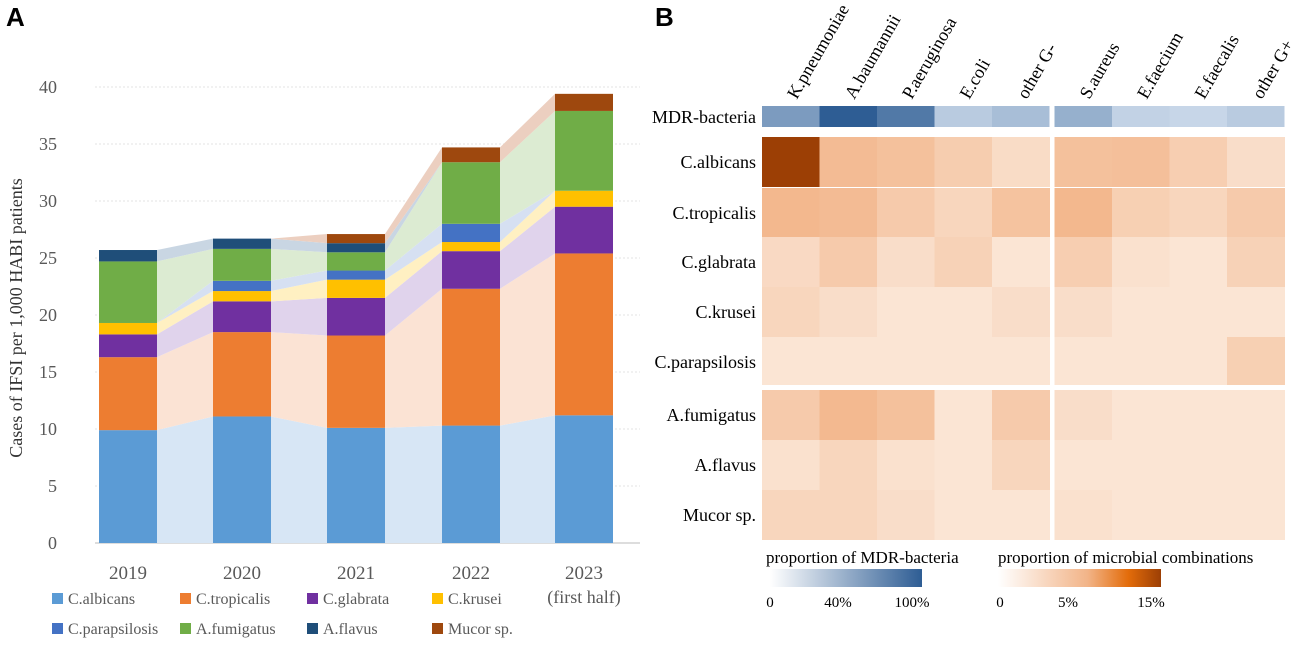 This screenshot has width=1299, height=649. Describe the element at coordinates (242, 296) in the screenshot. I see `bar-c-krusei-2020` at that location.